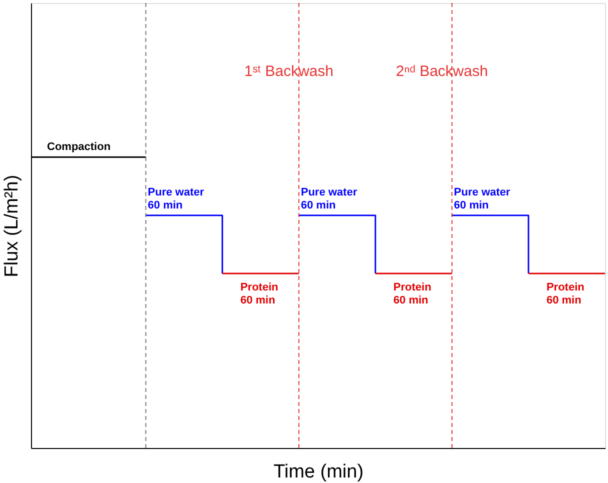 The width and height of the screenshot is (608, 483). What do you see at coordinates (442, 71) in the screenshot?
I see `text: 2ⁿᵈ Backwash` at bounding box center [442, 71].